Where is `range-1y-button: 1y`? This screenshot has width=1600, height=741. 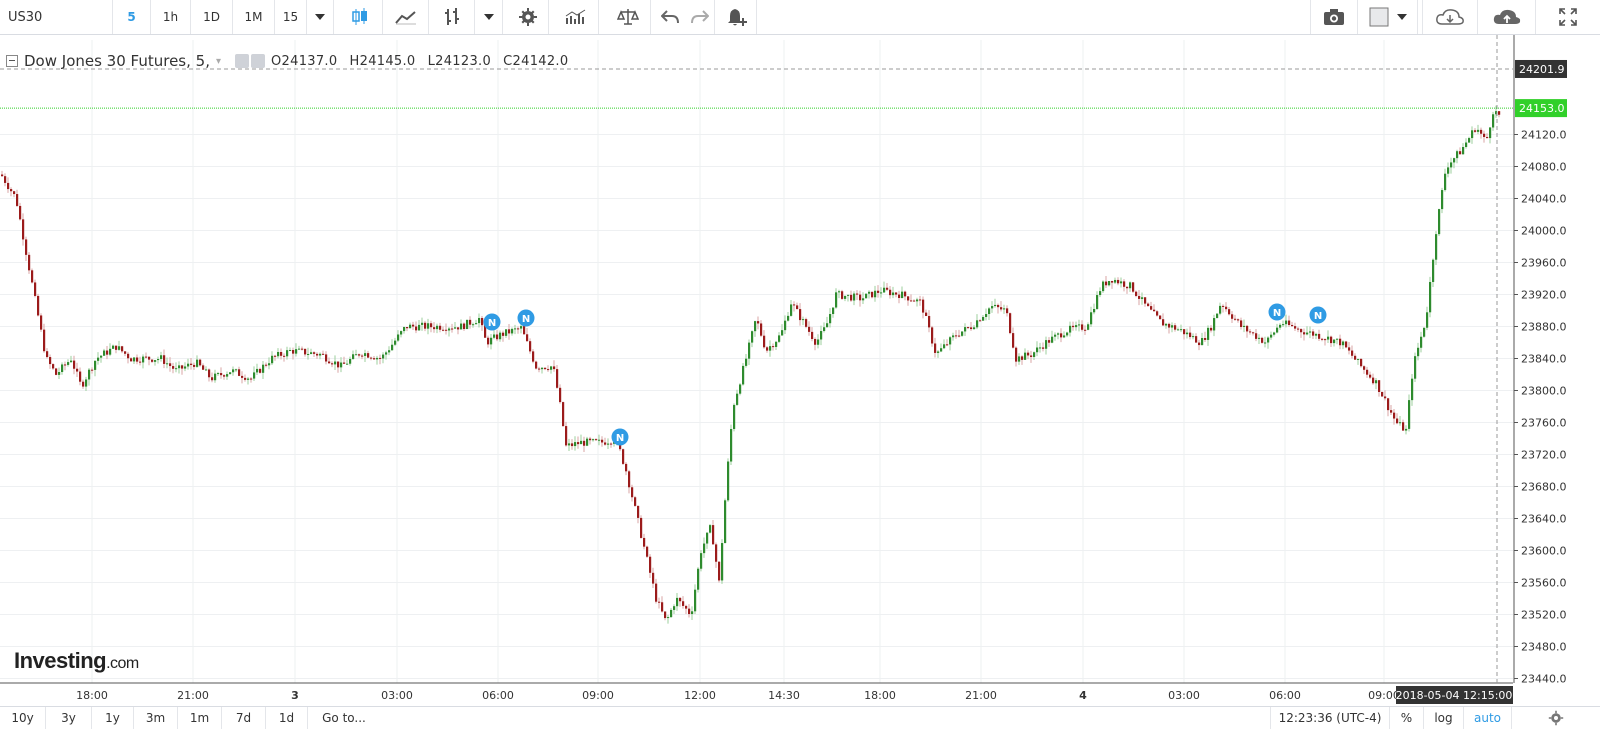
range-1y-button: 1y is located at coordinates (113, 718).